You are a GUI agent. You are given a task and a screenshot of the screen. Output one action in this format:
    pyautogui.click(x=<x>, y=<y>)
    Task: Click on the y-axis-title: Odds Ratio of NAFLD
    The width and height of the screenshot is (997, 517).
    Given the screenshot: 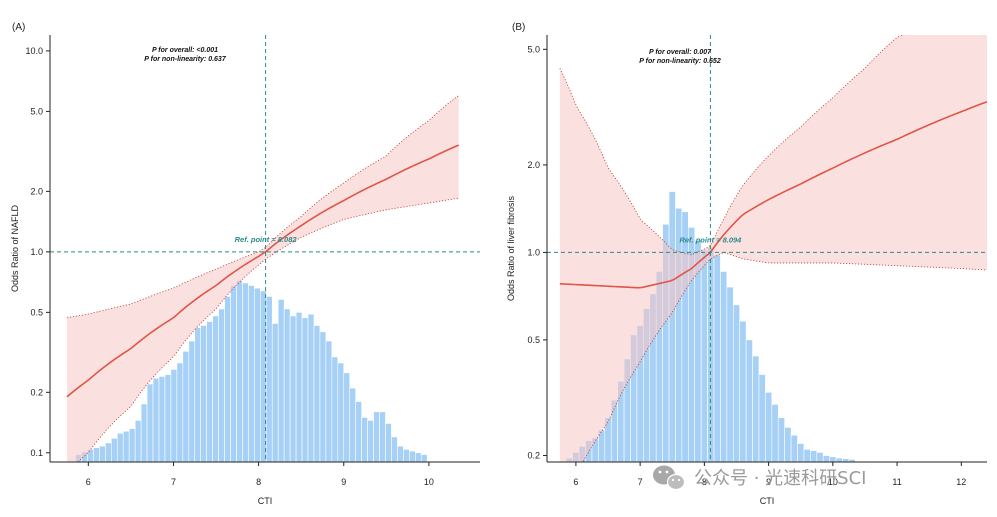 What is the action you would take?
    pyautogui.click(x=15, y=248)
    